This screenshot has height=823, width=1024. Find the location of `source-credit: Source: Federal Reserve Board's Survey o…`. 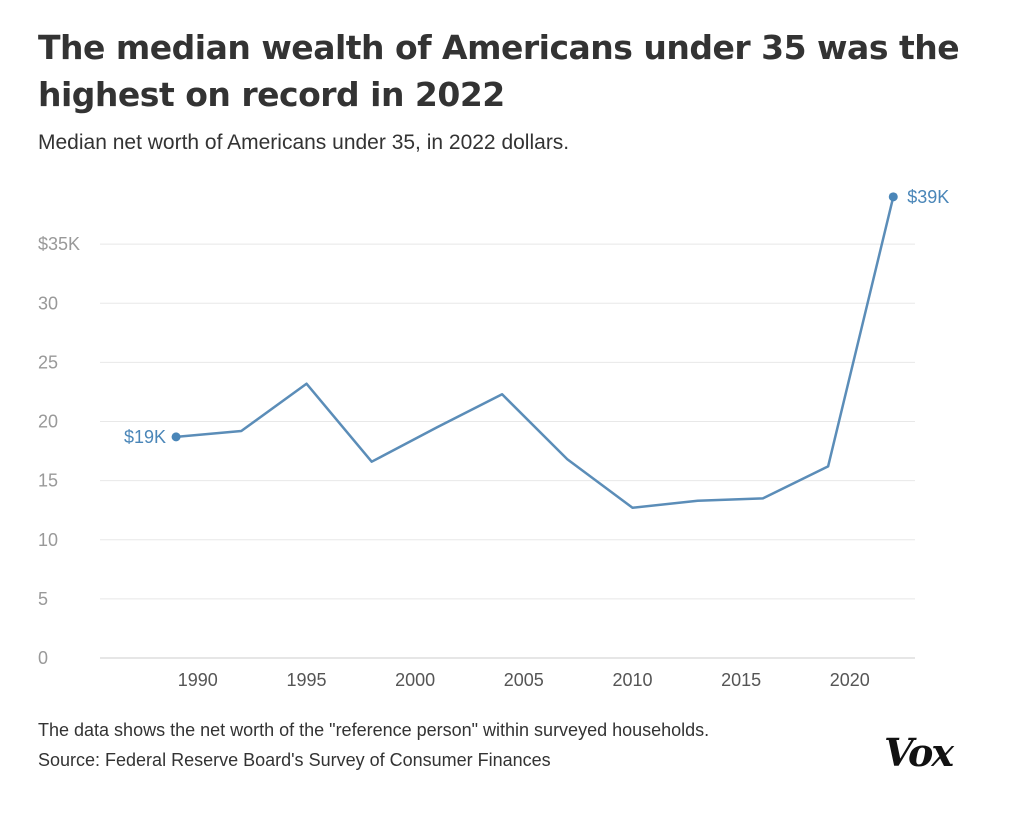

source-credit: Source: Federal Reserve Board's Survey o… is located at coordinates (294, 760).